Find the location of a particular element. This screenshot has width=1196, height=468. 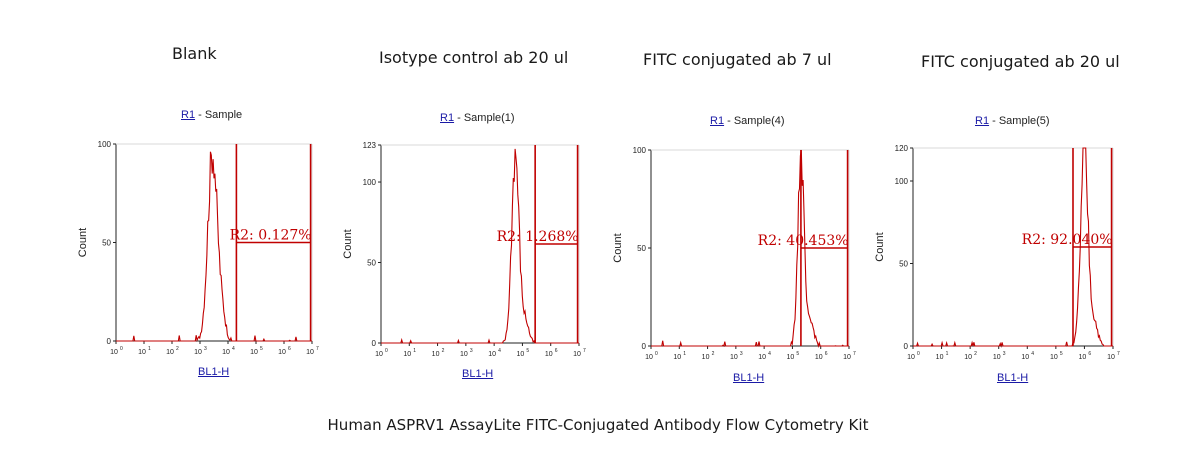

panel-title: FITC conjugated ab 20 ul is located at coordinates (1020, 61).